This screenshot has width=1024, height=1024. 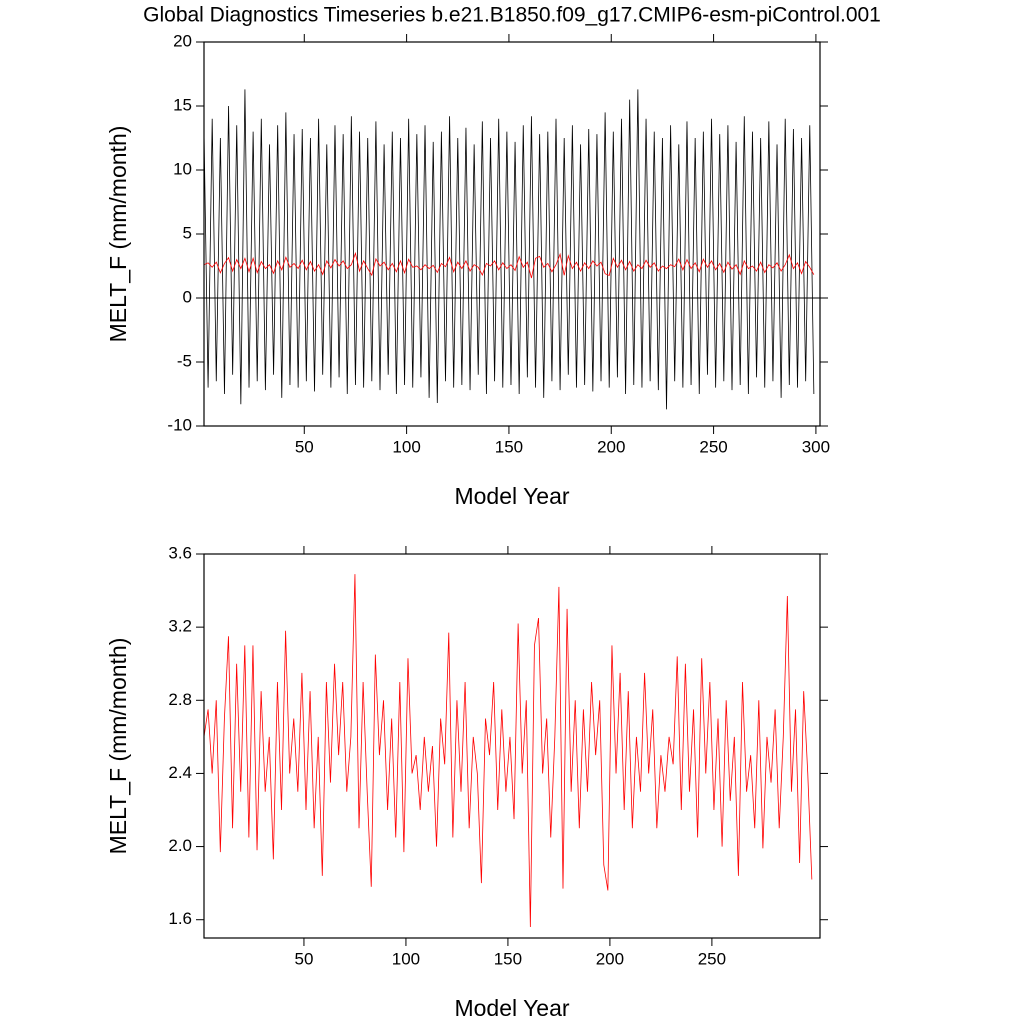 I want to click on y-tick-label: 2.8, so click(x=180, y=699).